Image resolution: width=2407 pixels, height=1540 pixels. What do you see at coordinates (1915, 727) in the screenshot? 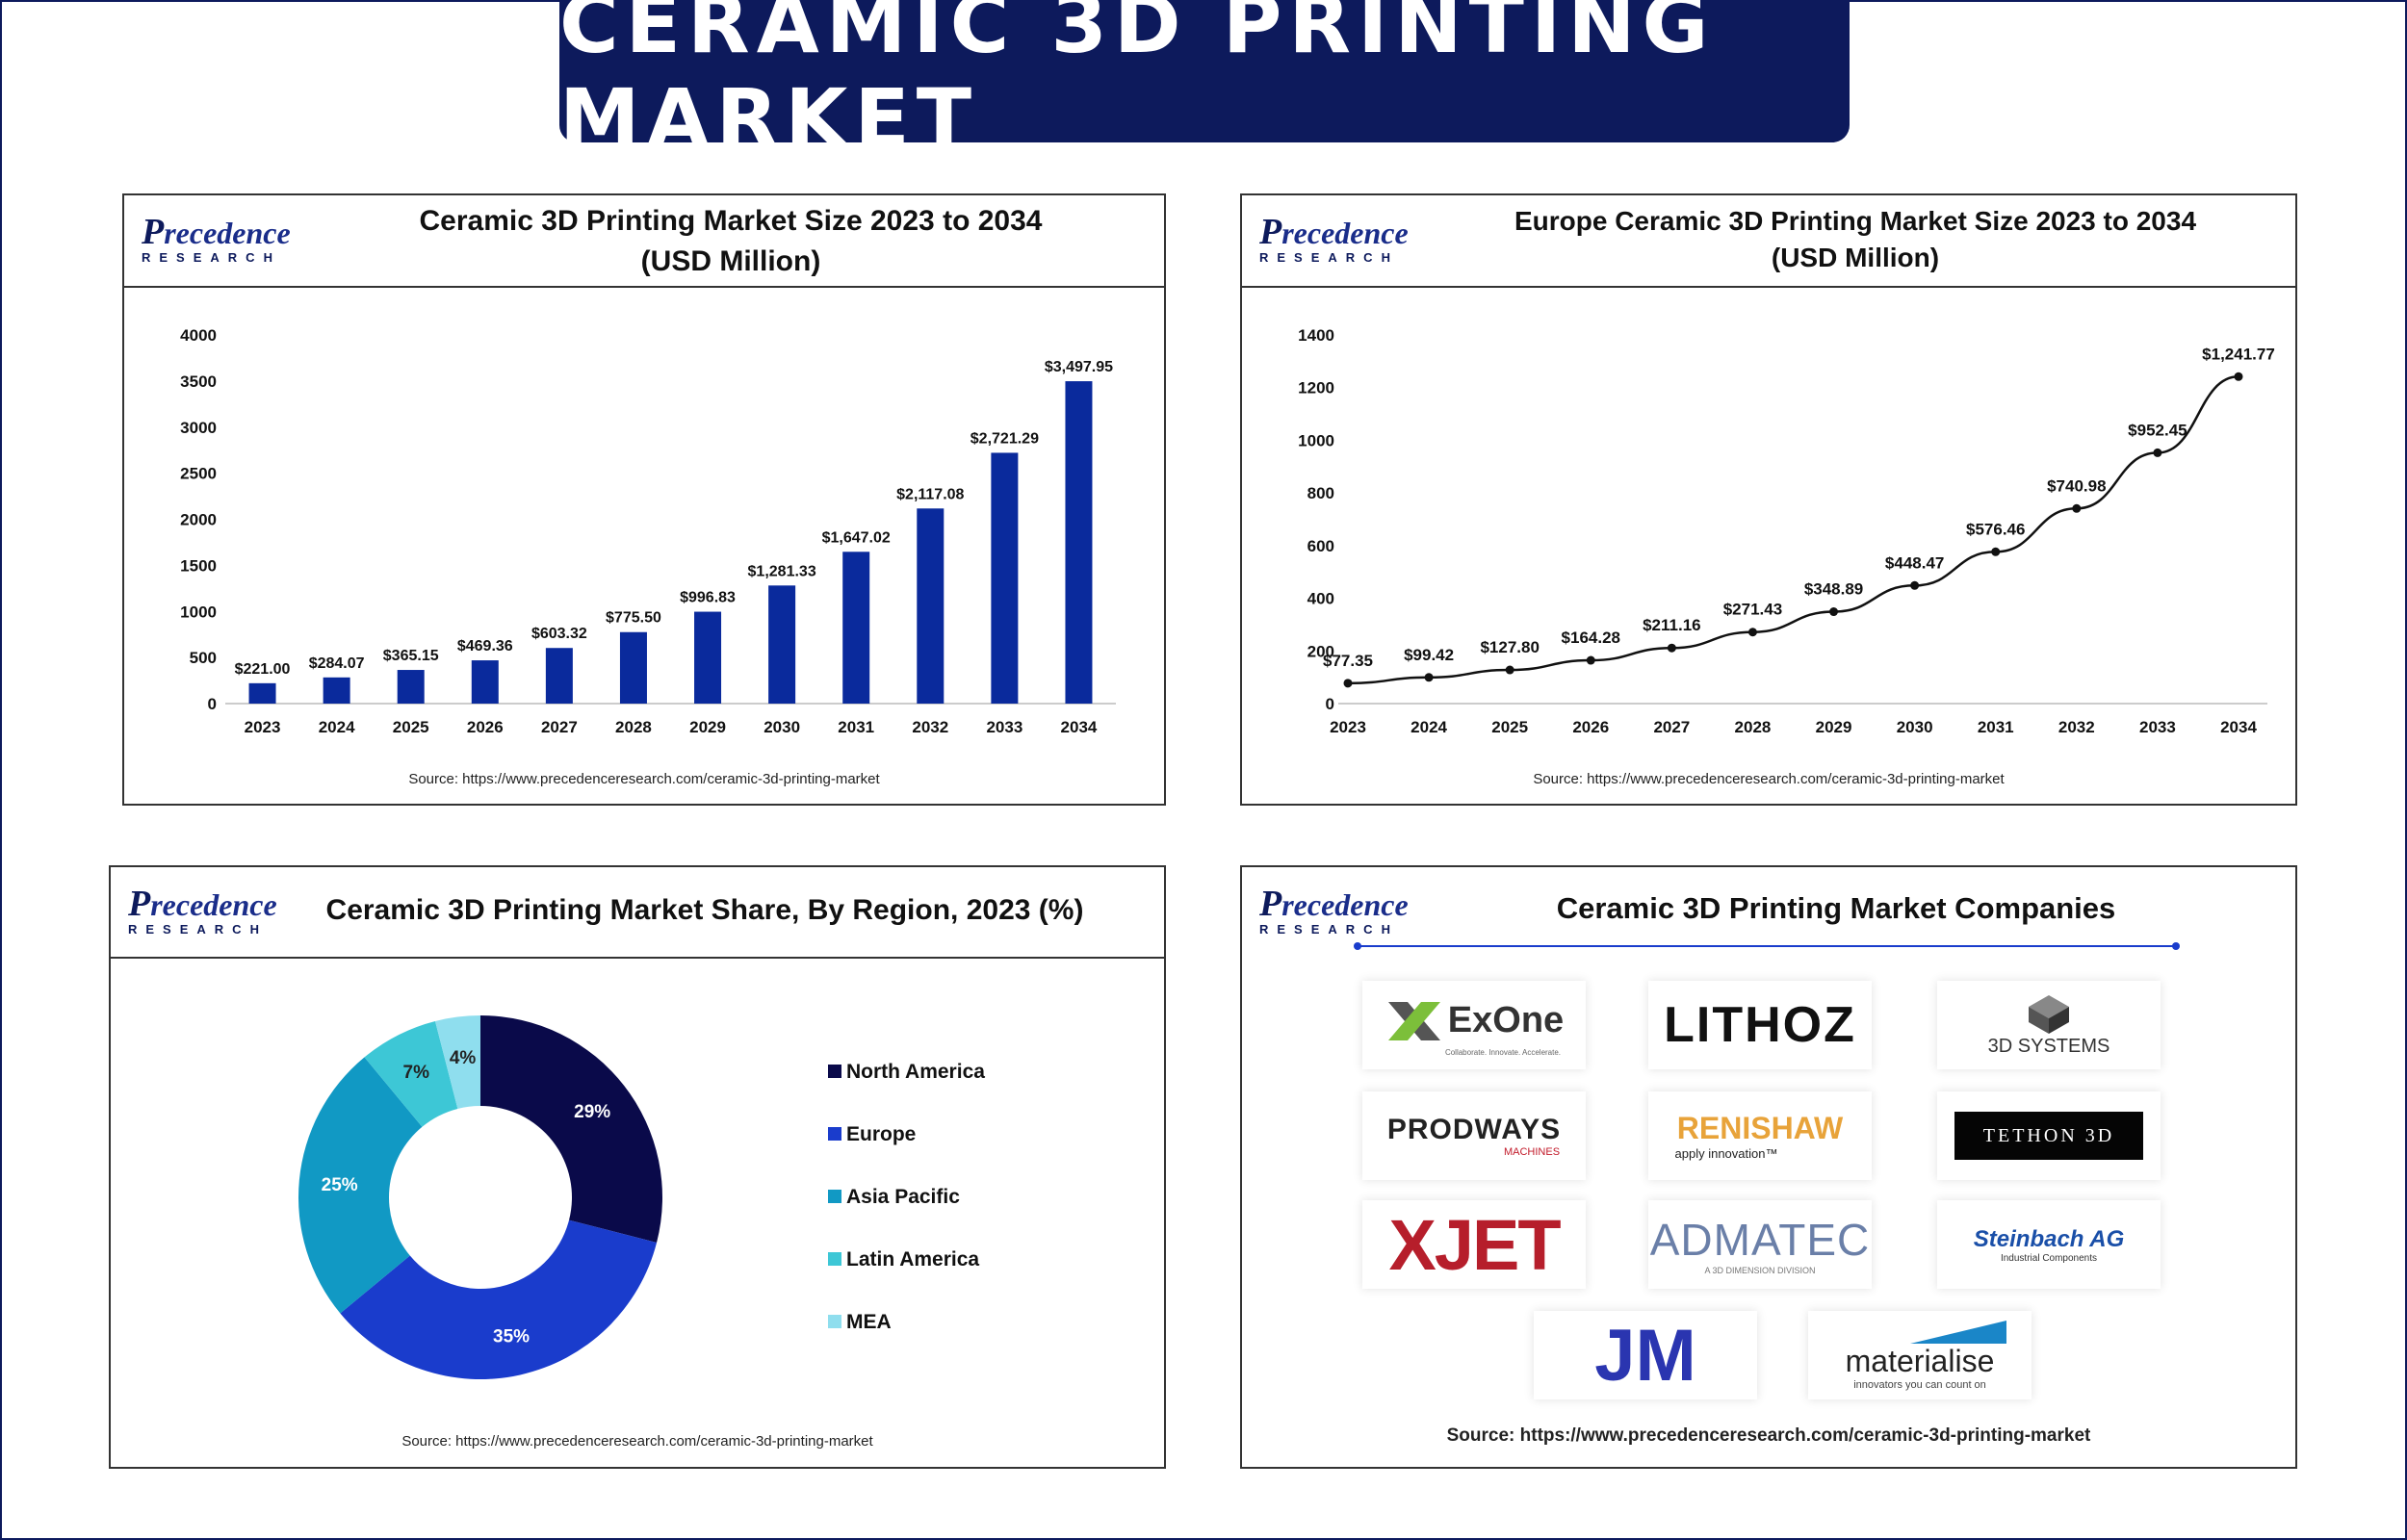
I see `x-tick-label: 2030` at bounding box center [1915, 727].